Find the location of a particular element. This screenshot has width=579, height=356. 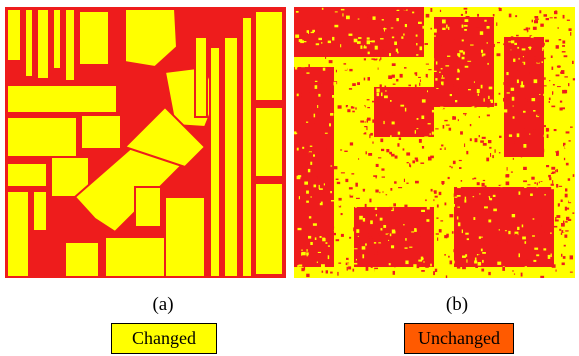

caption-a: (a) is located at coordinates (163, 304).